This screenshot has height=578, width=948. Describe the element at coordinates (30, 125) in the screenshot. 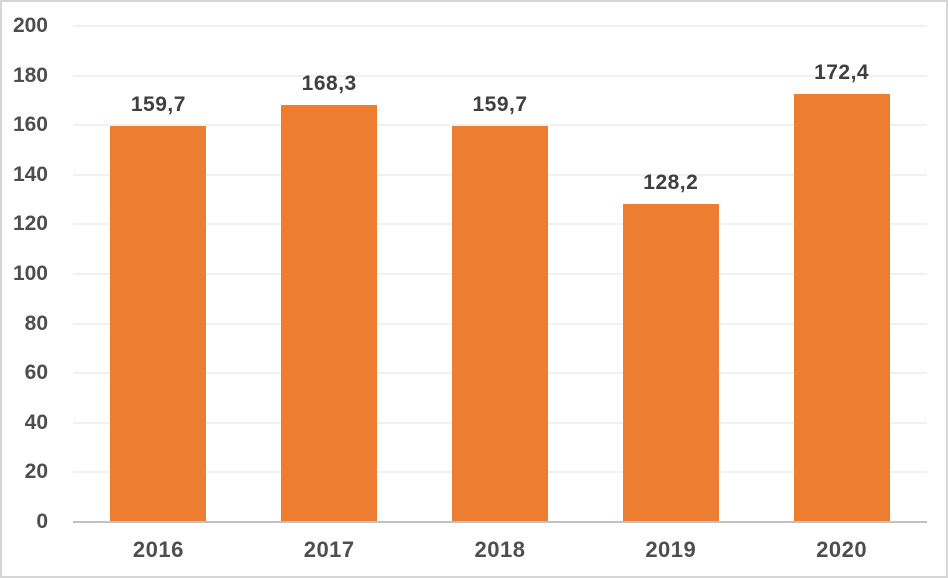

I see `y-axis-tick-label: 160` at that location.